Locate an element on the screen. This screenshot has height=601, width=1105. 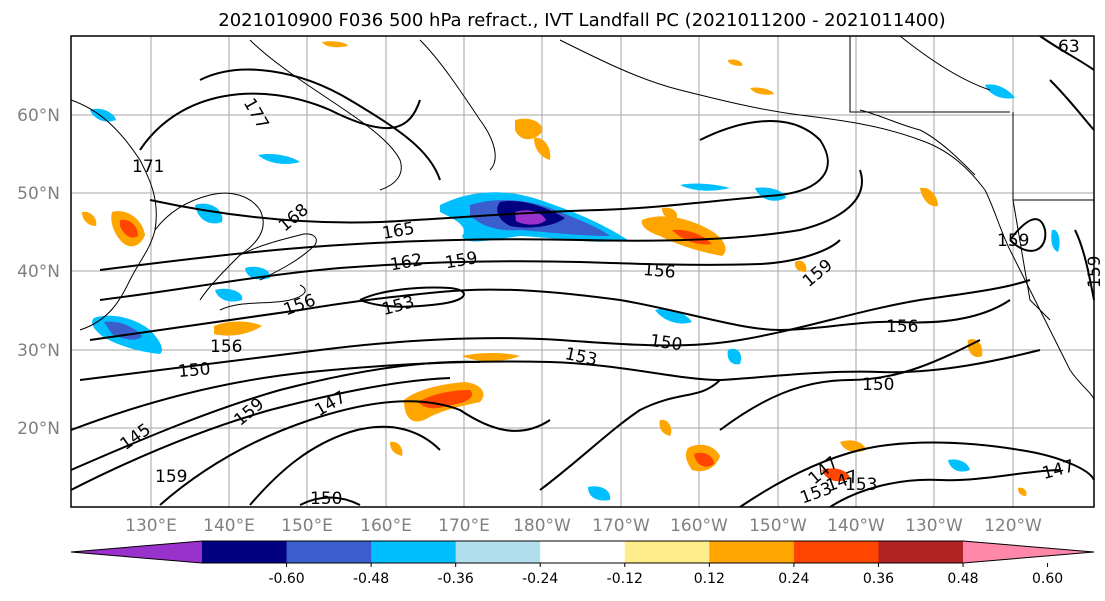
colorbar-tick-label: -0.48 is located at coordinates (371, 579).